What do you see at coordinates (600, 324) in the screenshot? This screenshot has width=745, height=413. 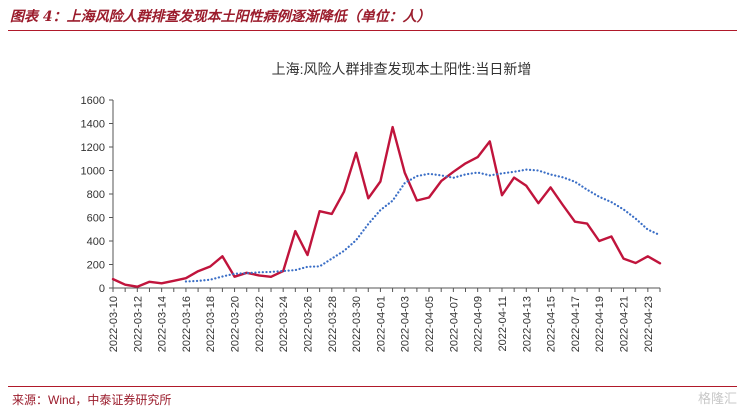 I see `x-tick-label: 2022-04-19` at bounding box center [600, 324].